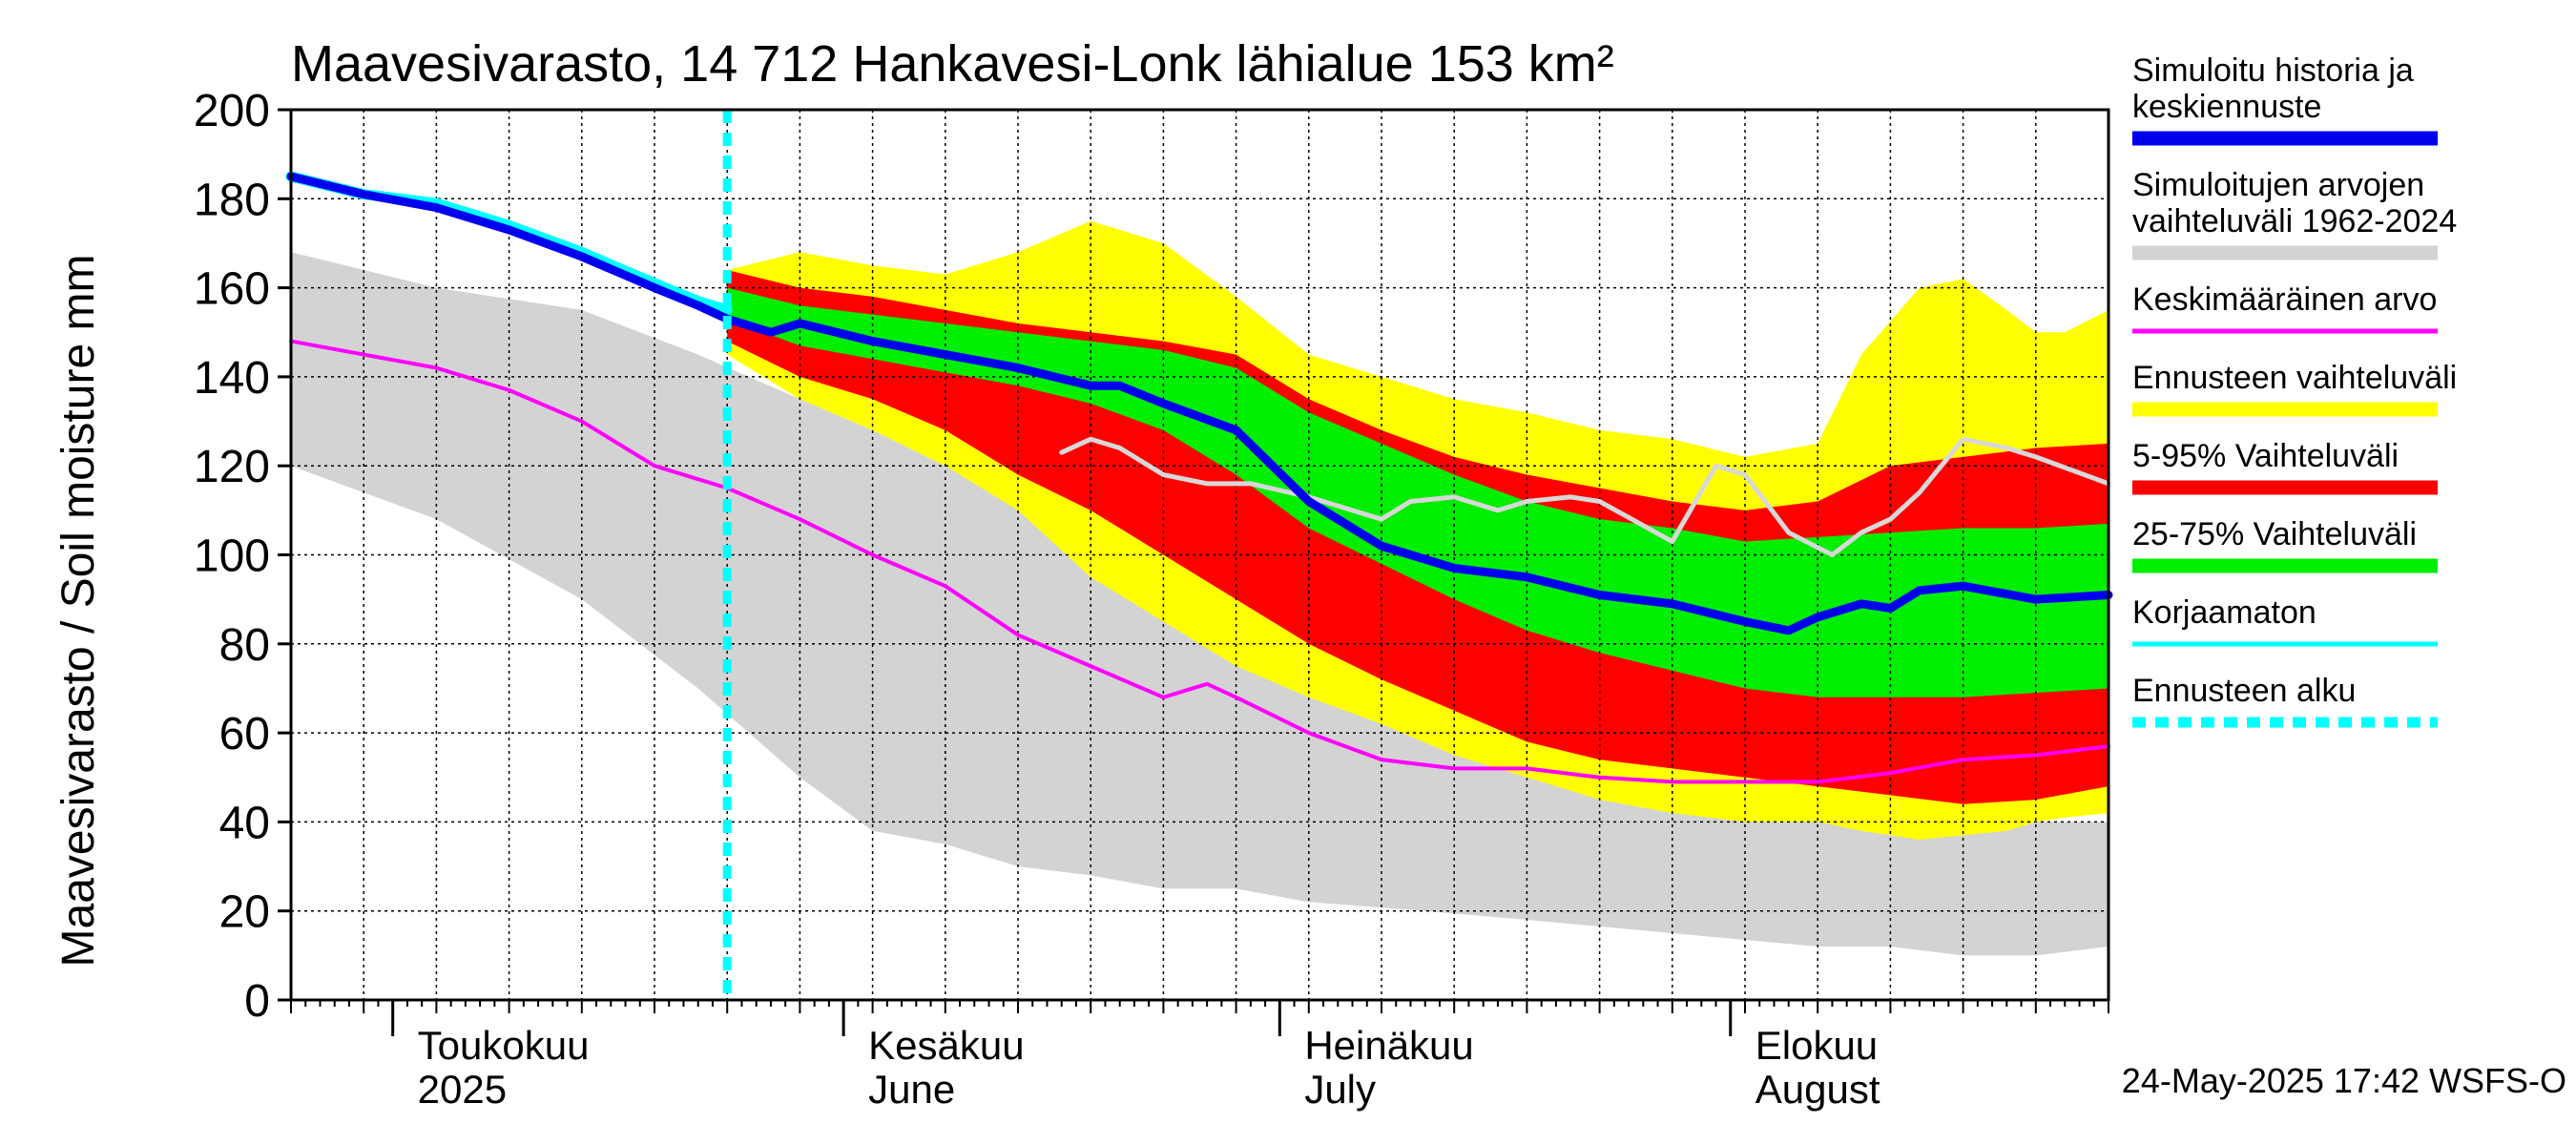 This screenshot has width=2576, height=1145. I want to click on y-tick-label: 60, so click(244, 734).